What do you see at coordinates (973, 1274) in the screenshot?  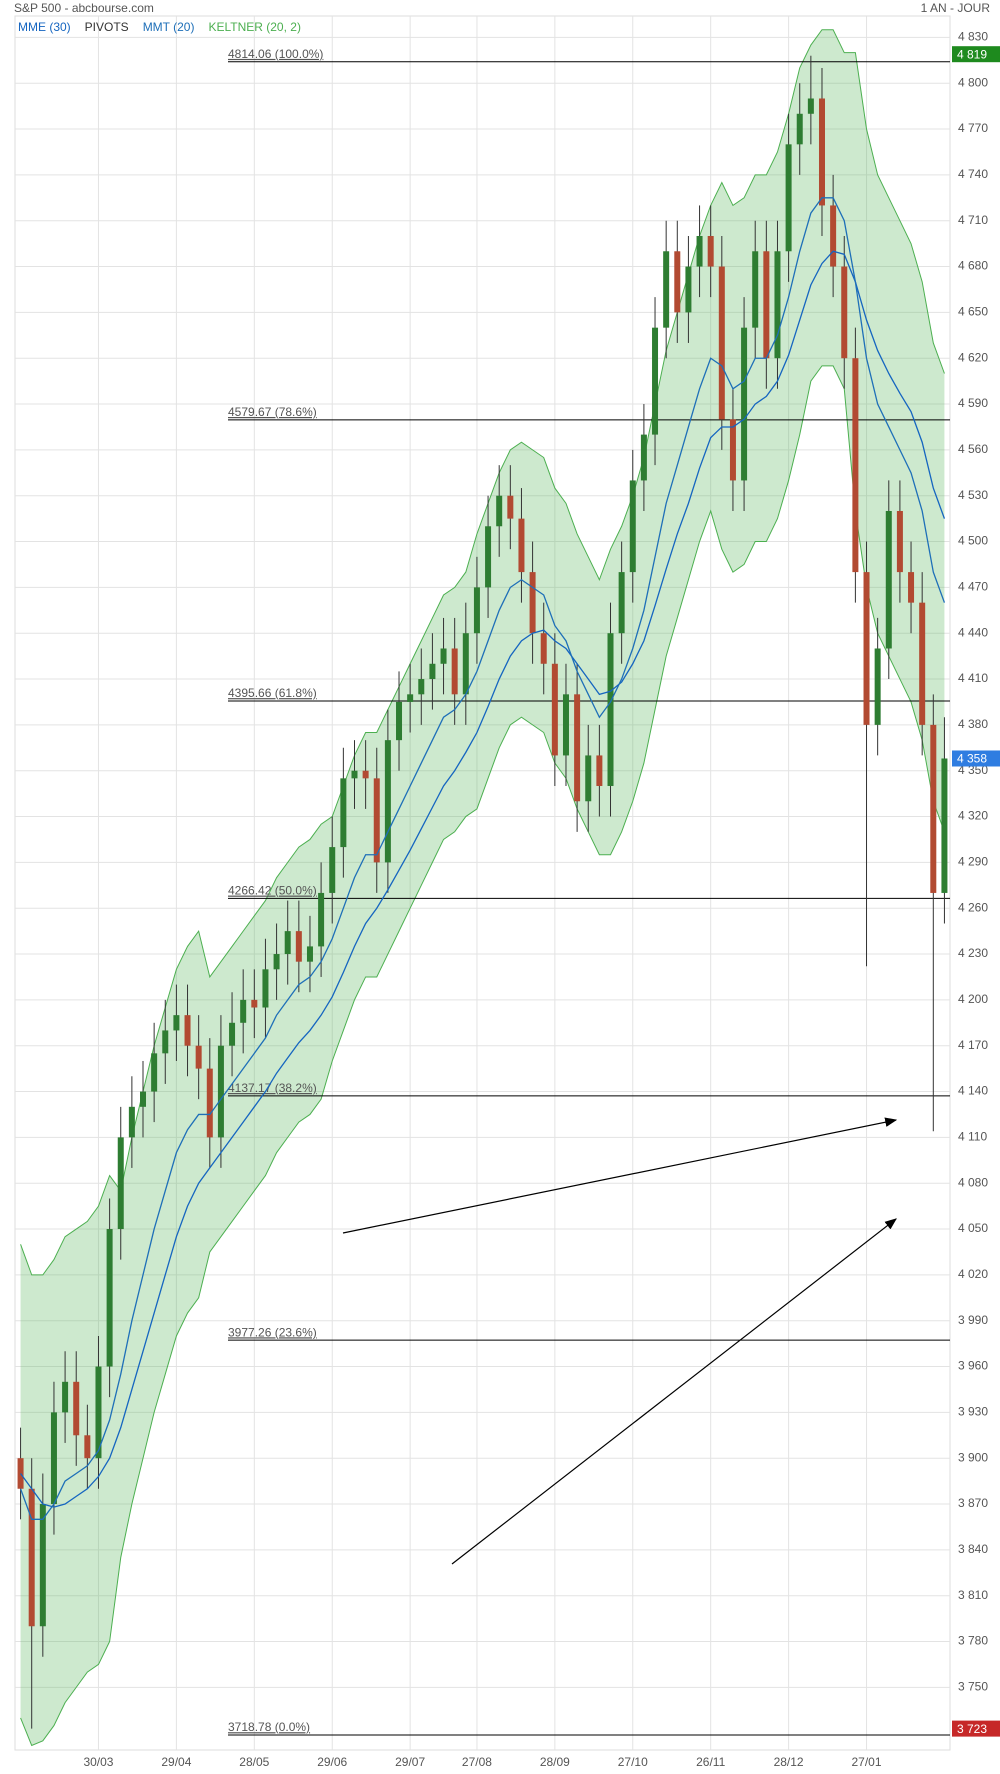 I see `y-tick-label: 4 020` at bounding box center [973, 1274].